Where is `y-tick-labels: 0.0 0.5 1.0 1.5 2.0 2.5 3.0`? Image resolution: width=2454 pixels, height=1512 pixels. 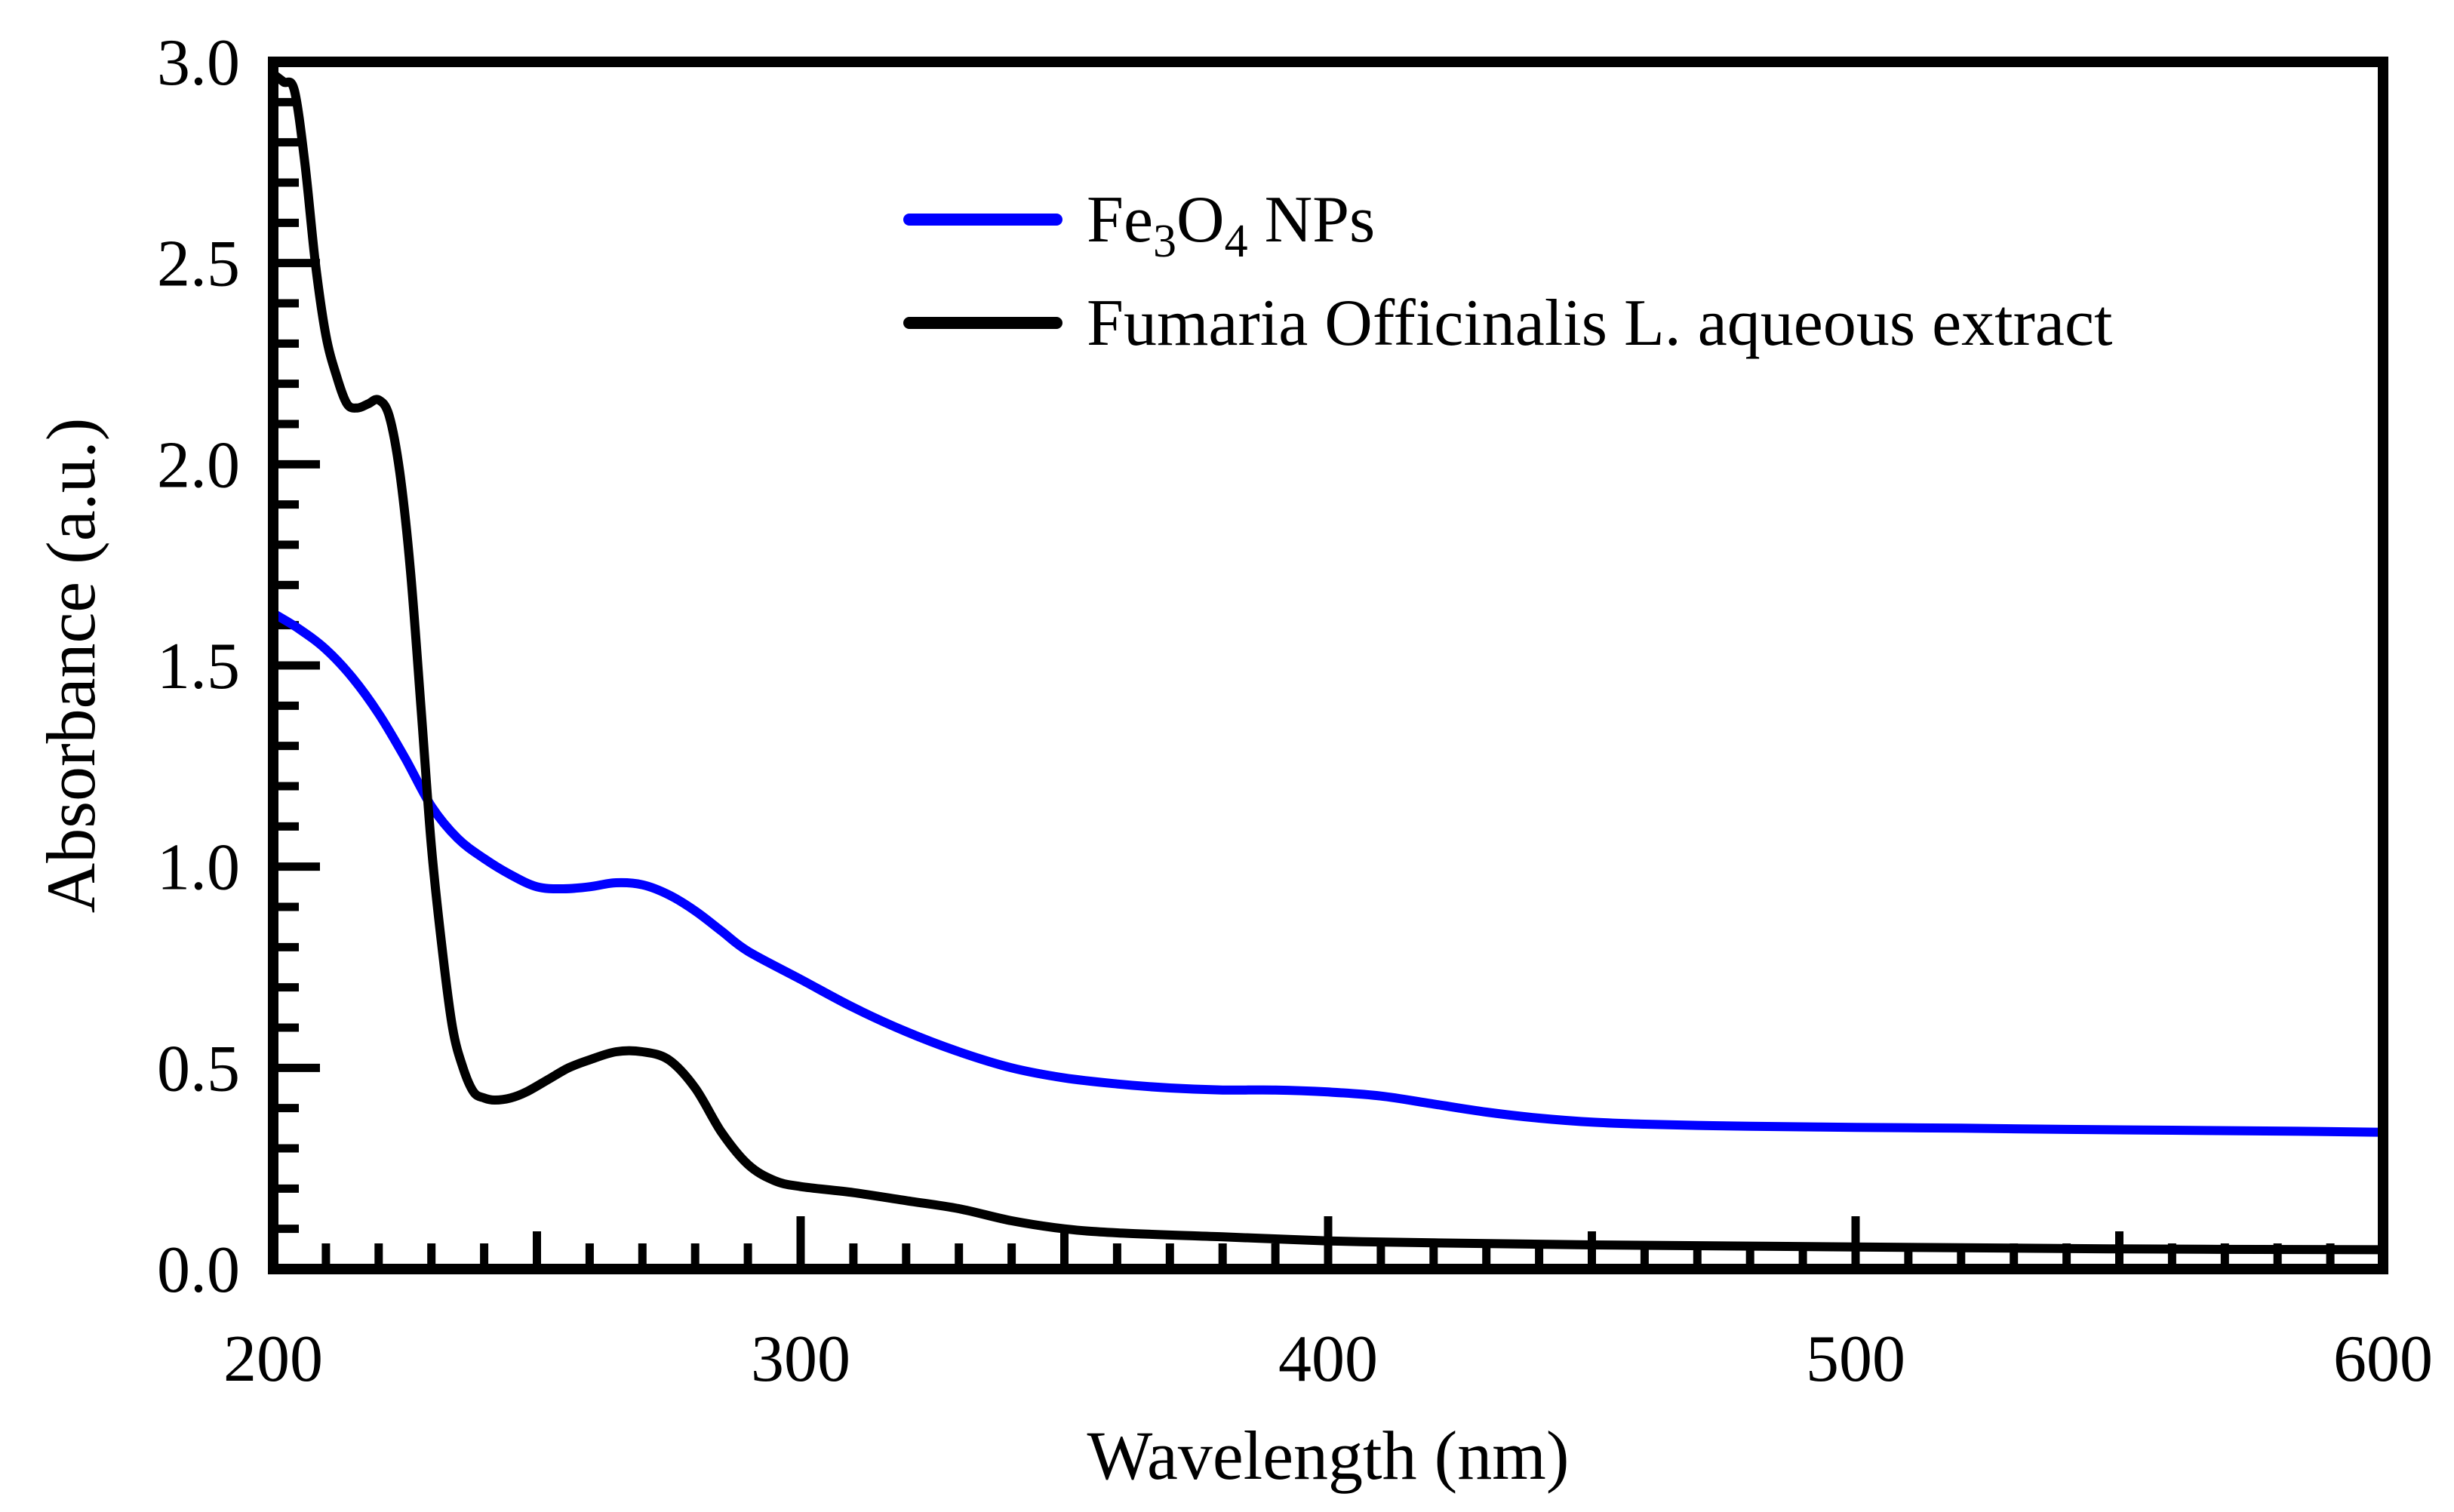 y-tick-labels: 0.0 0.5 1.0 1.5 2.0 2.5 3.0 is located at coordinates (198, 666).